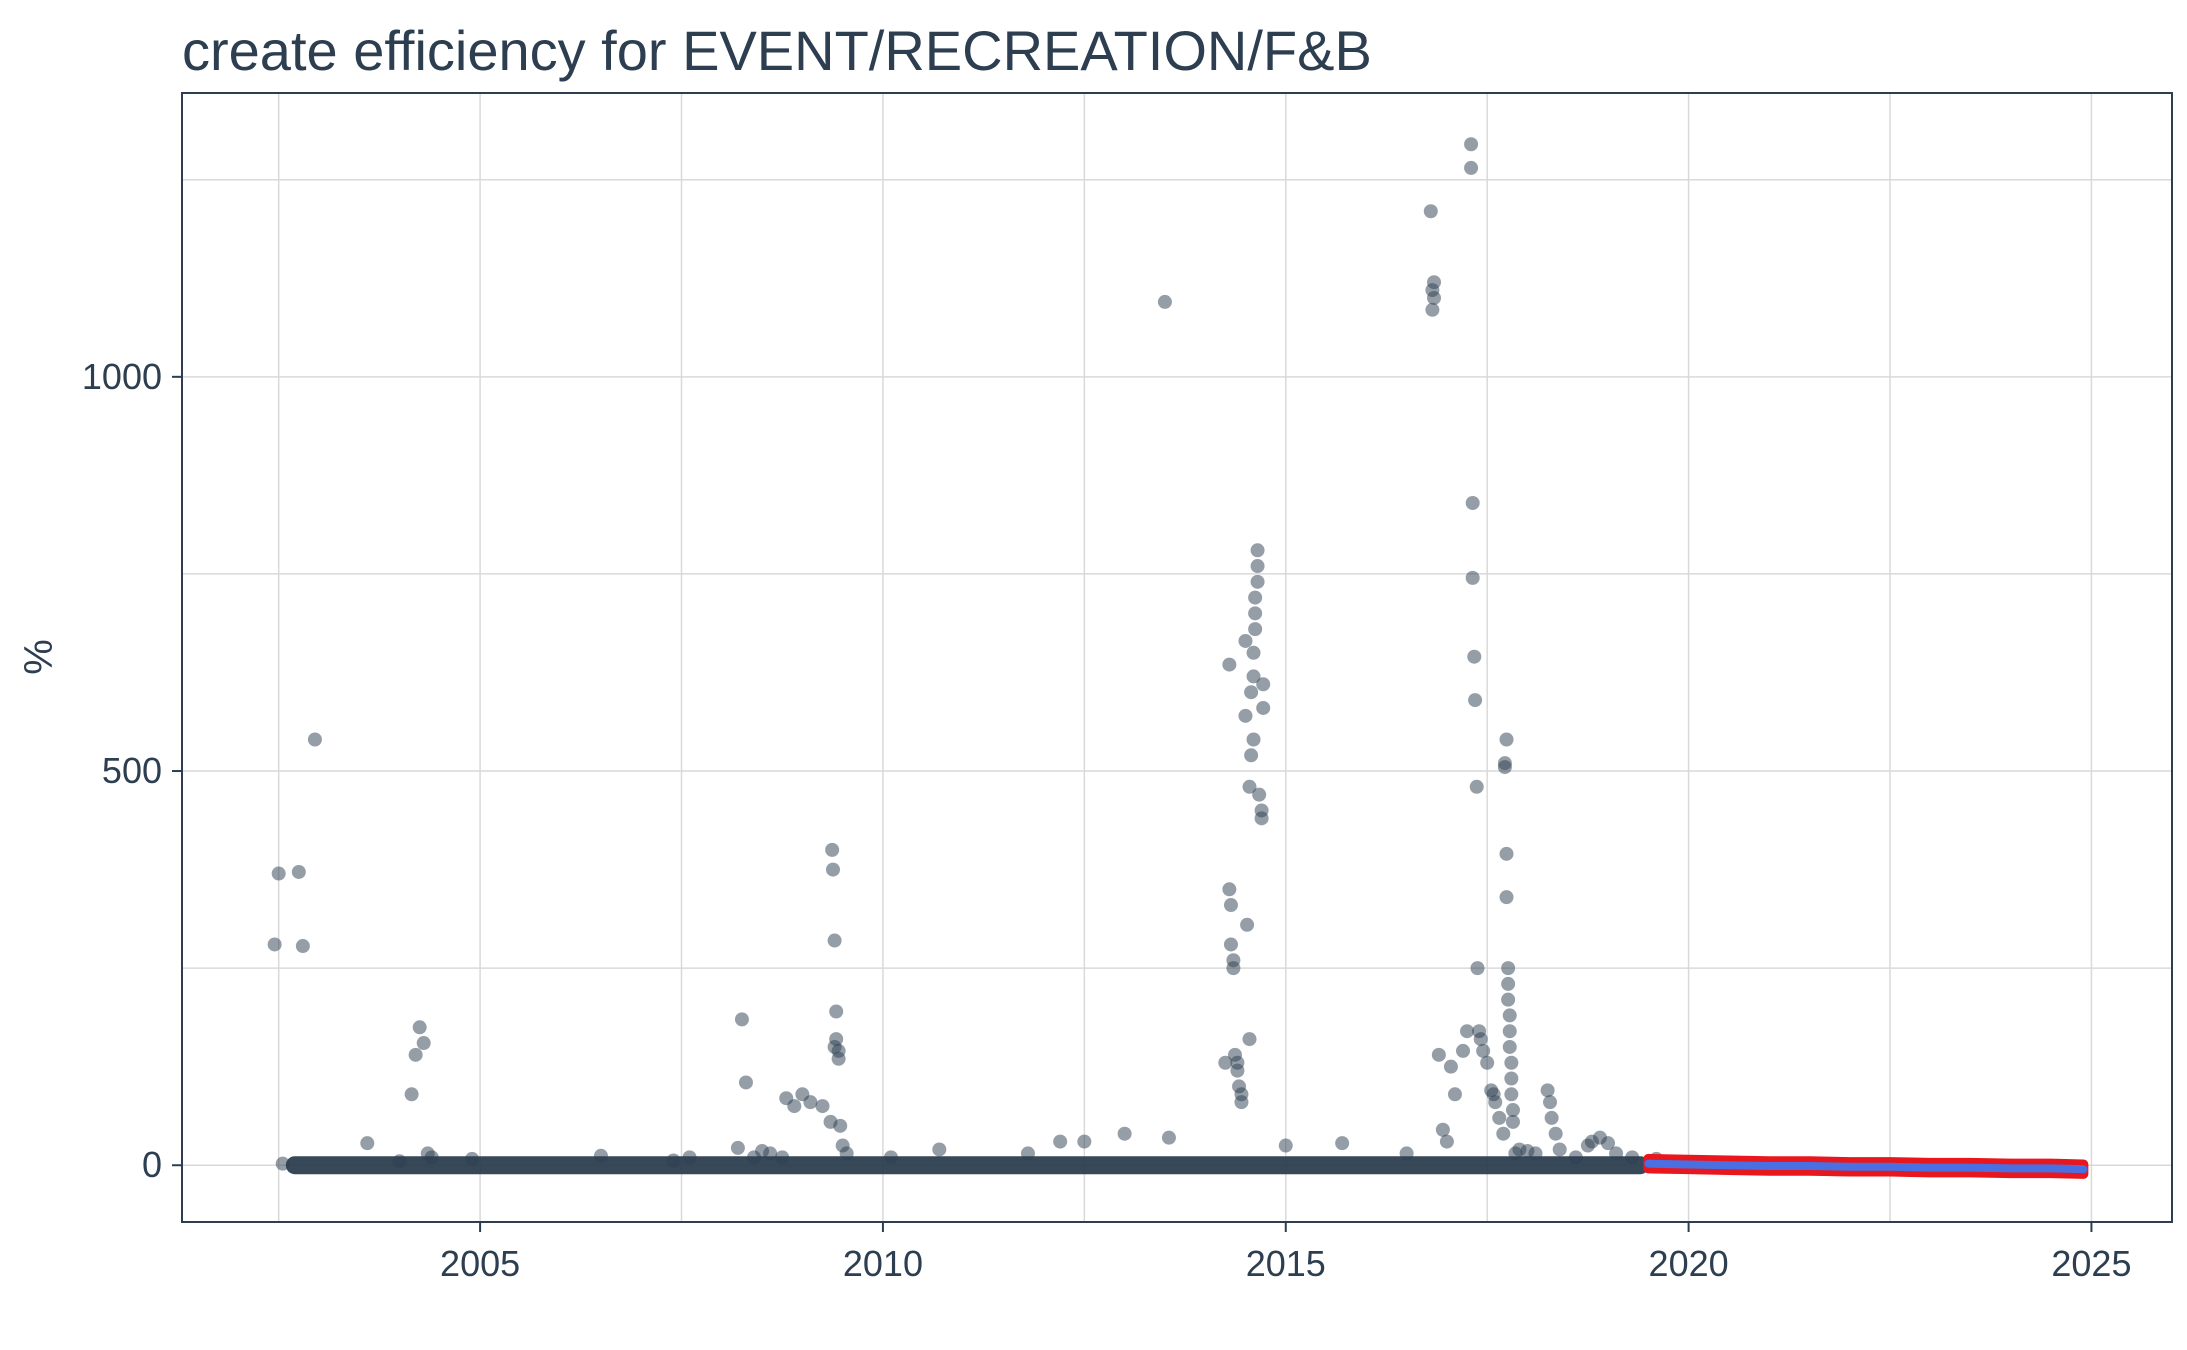 This screenshot has height=1350, width=2187. What do you see at coordinates (883, 1263) in the screenshot?
I see `x-tick-label: 2010` at bounding box center [883, 1263].